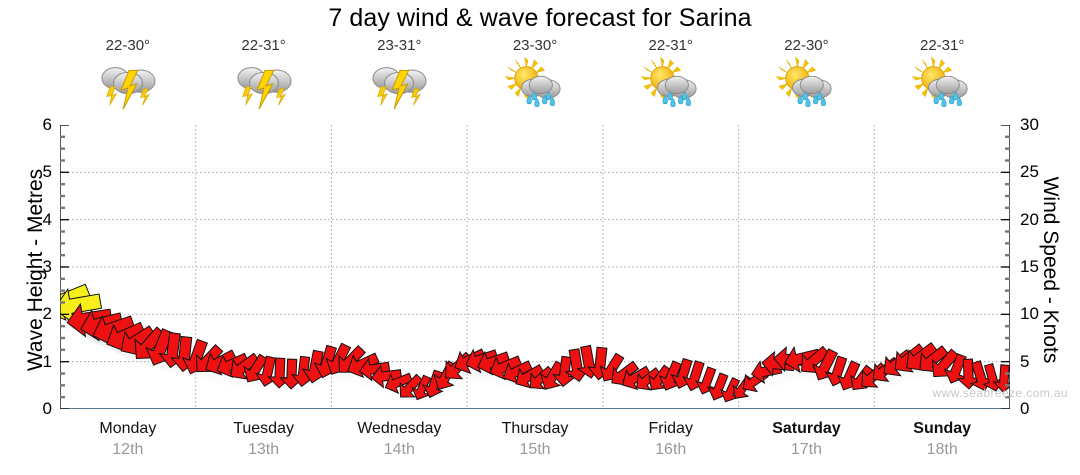  Describe the element at coordinates (1000, 393) in the screenshot. I see `watermark: www.seabreeze.com.au` at that location.